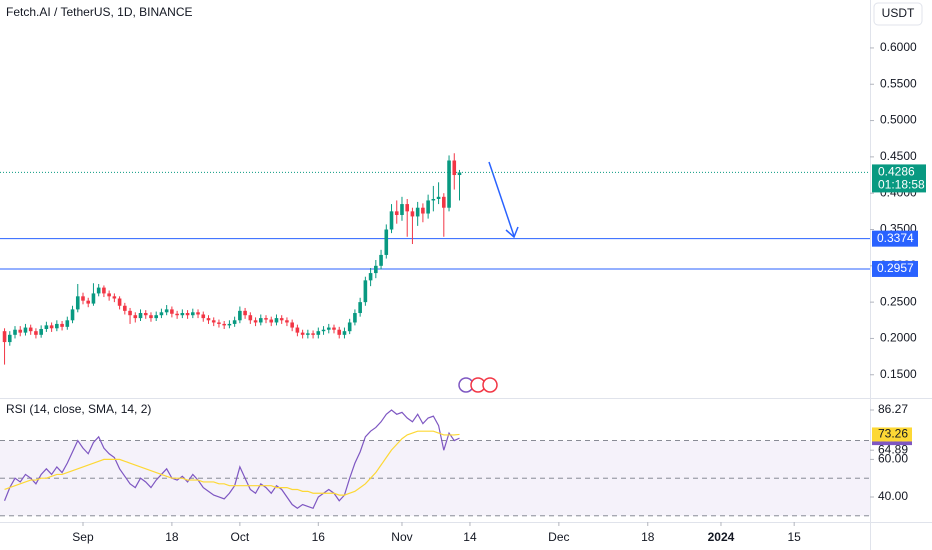 The width and height of the screenshot is (932, 550). I want to click on x-tick-label: 15, so click(794, 537).